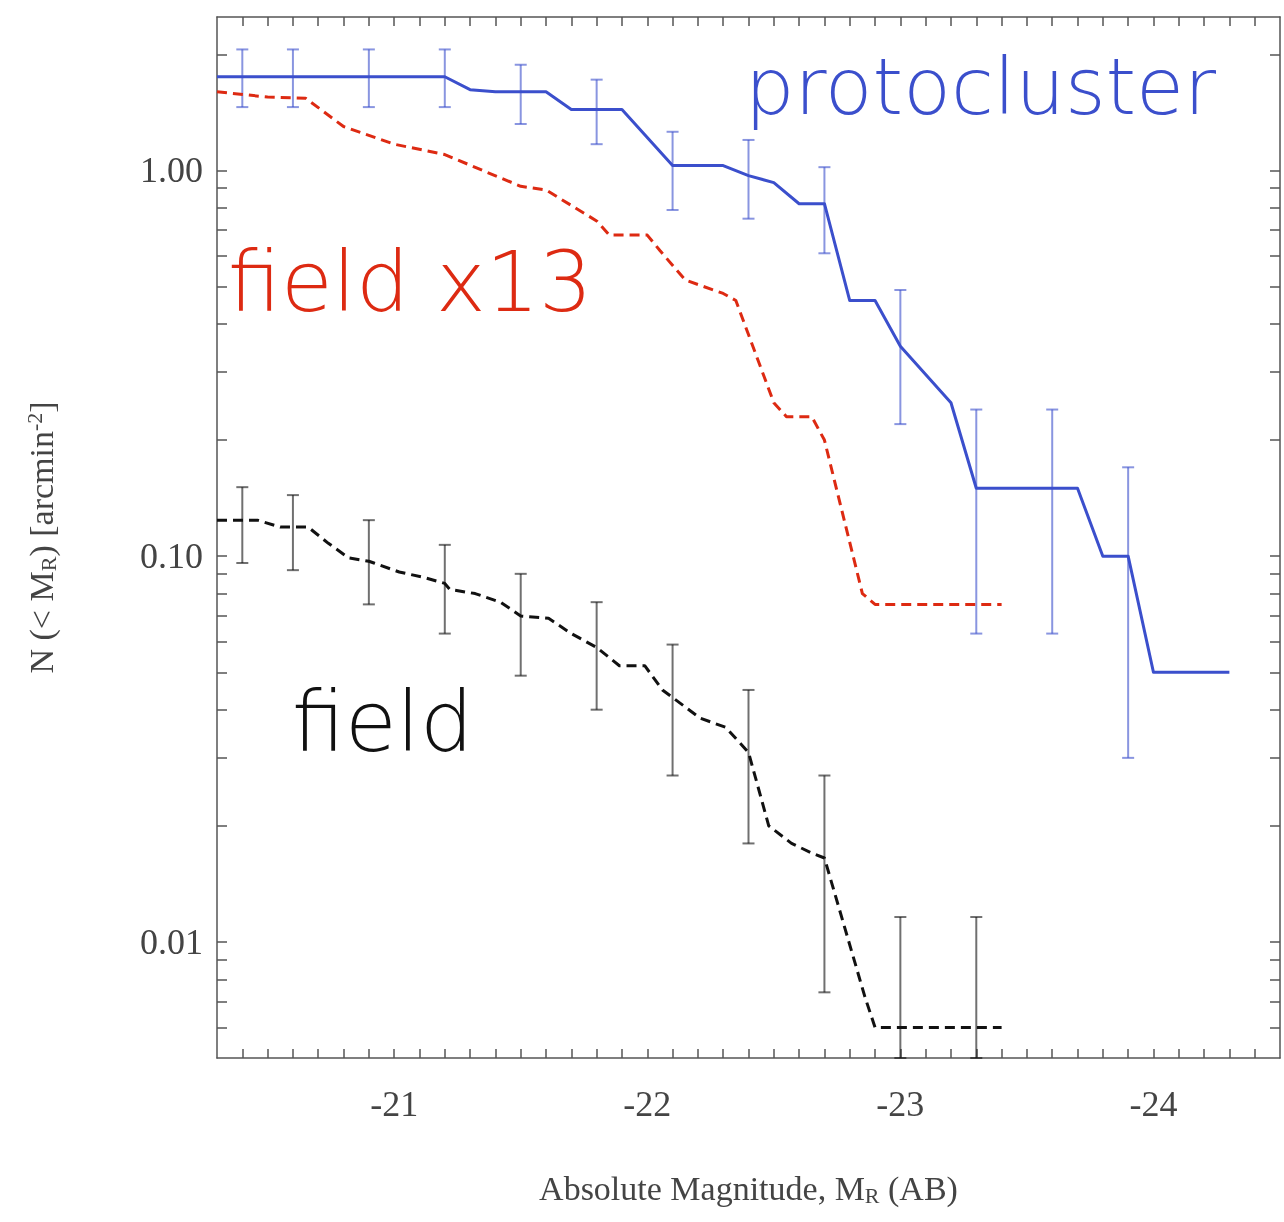 This screenshot has height=1222, width=1284. Describe the element at coordinates (171, 941) in the screenshot. I see `y-tick-label: 0.01` at that location.